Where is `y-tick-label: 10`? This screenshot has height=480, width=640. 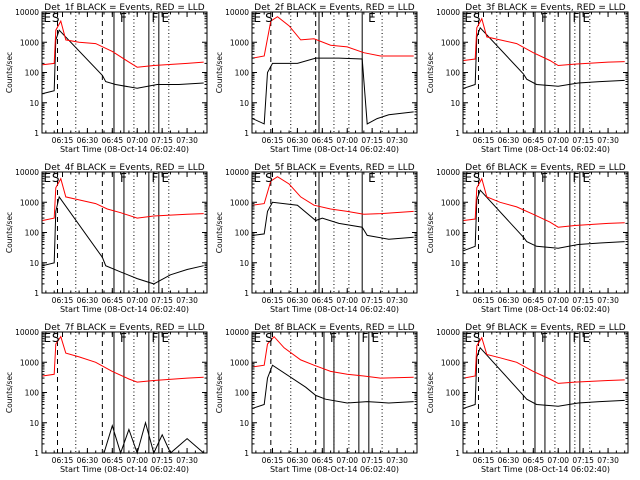
y-tick-label: 10 is located at coordinates (244, 263).